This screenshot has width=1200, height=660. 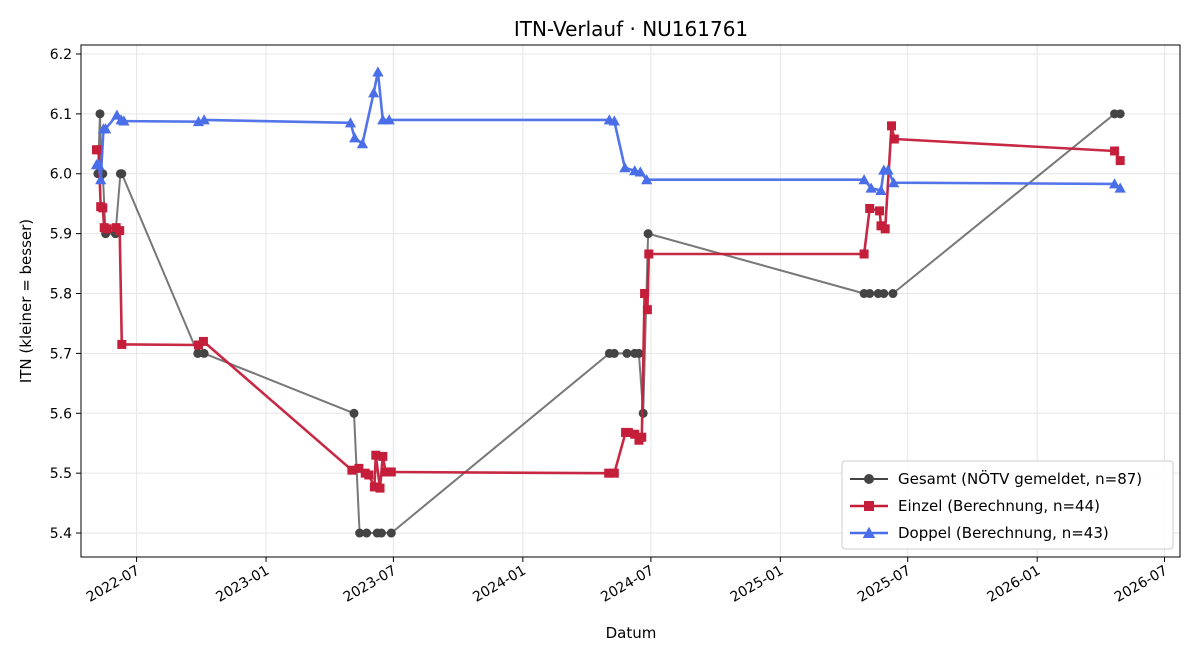 What do you see at coordinates (61, 235) in the screenshot?
I see `y-tick-label: 5.9` at bounding box center [61, 235].